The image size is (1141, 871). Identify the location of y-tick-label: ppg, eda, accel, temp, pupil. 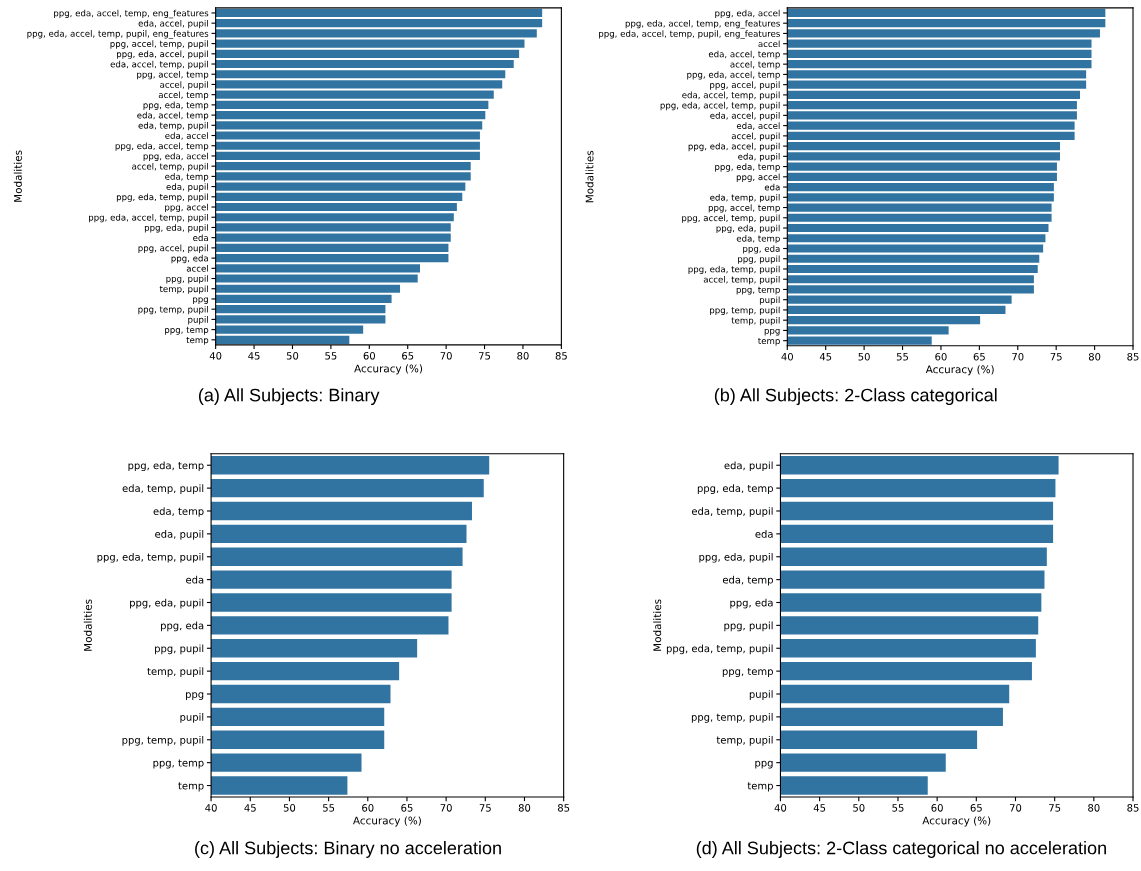
(148, 218).